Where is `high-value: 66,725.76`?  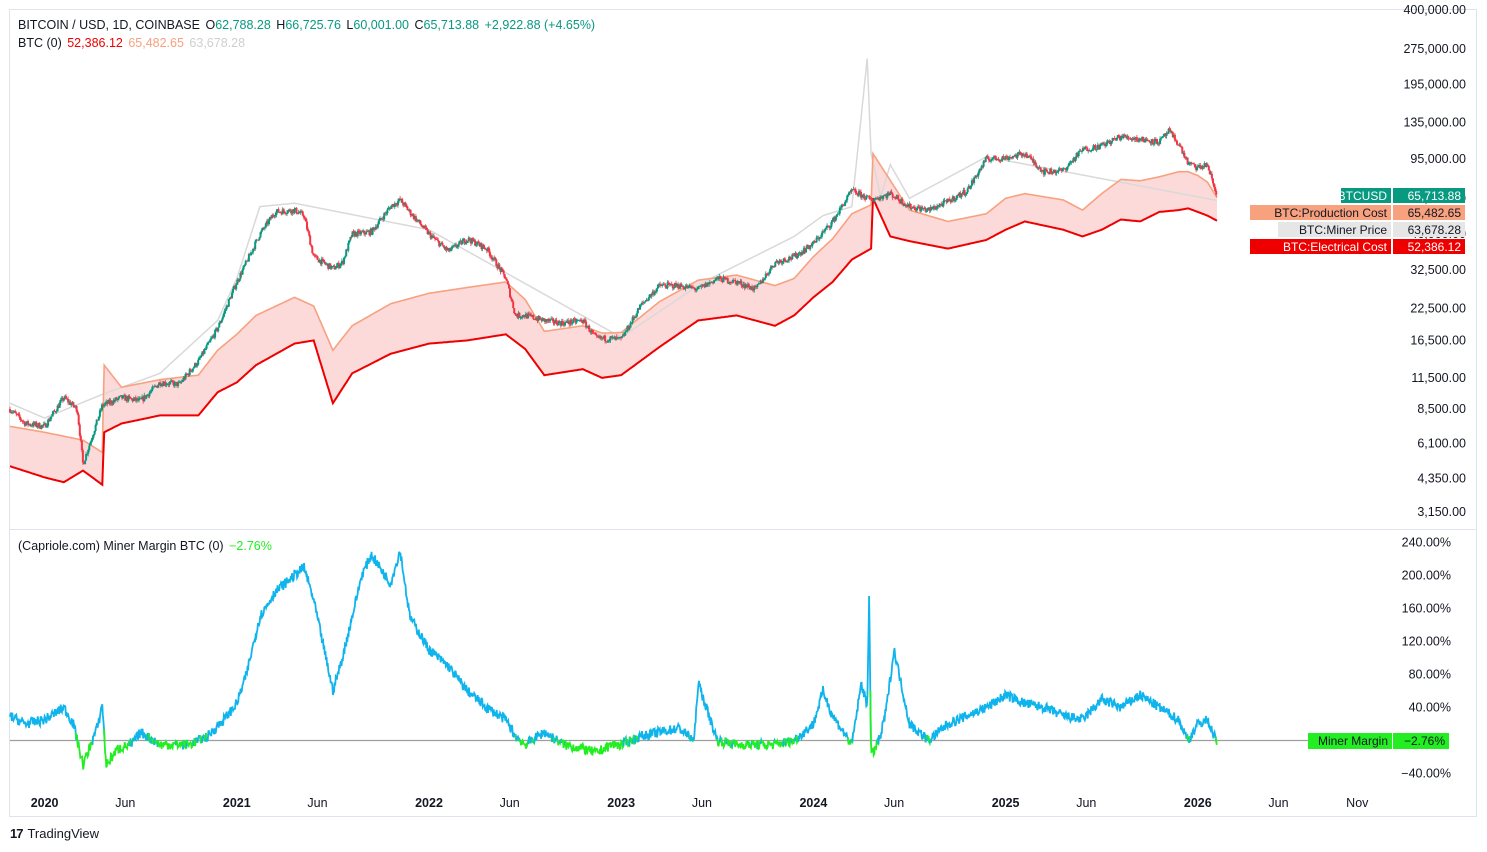
high-value: 66,725.76 is located at coordinates (313, 25).